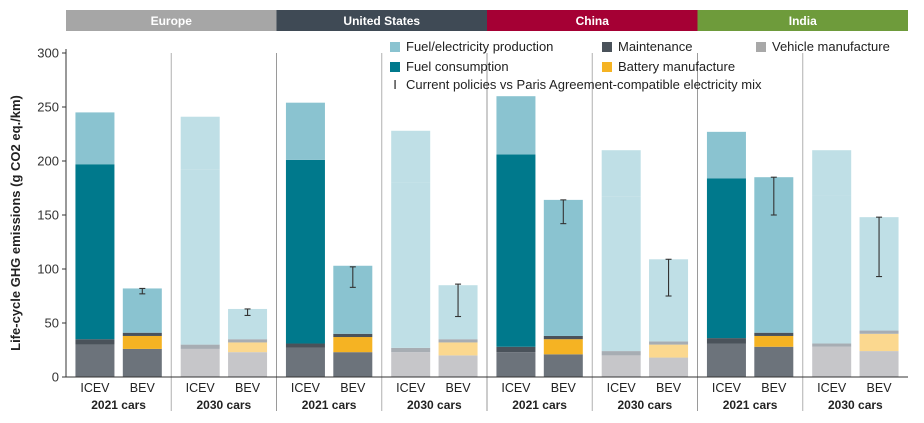 The height and width of the screenshot is (423, 924). What do you see at coordinates (457, 66) in the screenshot?
I see `legend-label: Fuel consumption` at bounding box center [457, 66].